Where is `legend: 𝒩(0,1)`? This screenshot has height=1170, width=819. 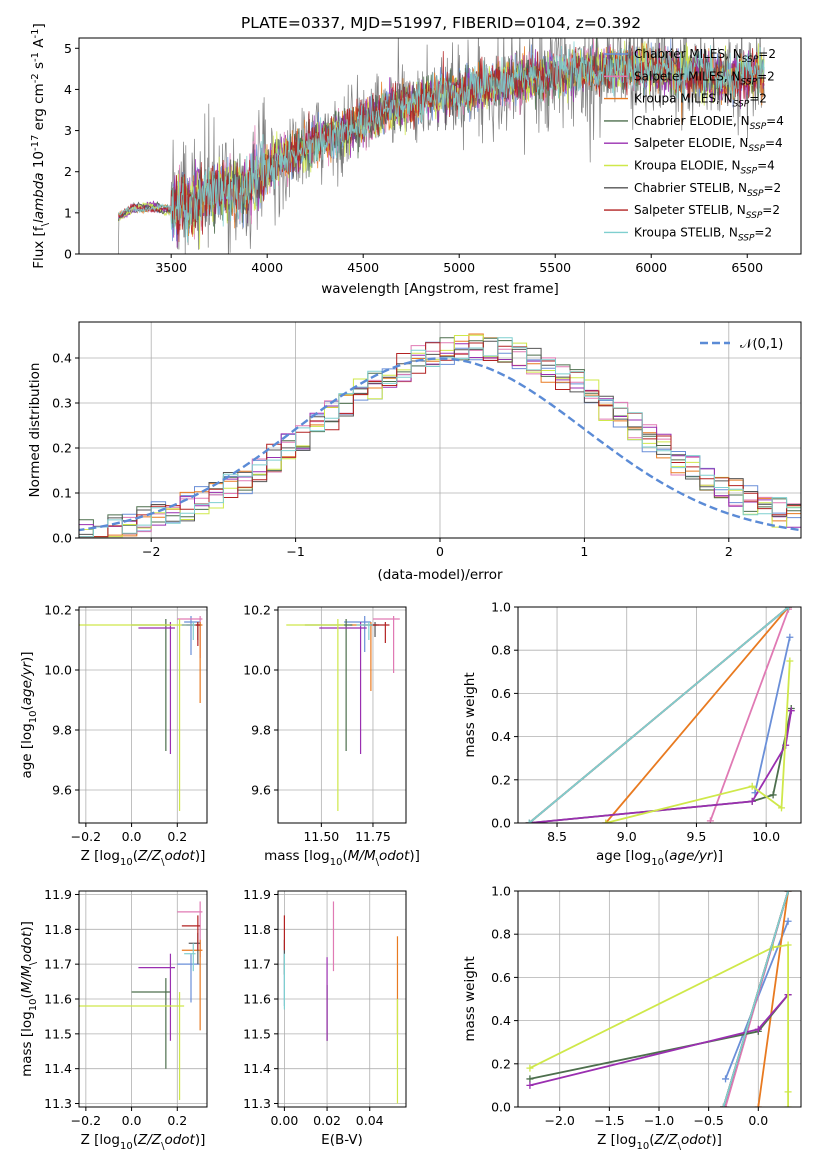 legend: 𝒩(0,1) is located at coordinates (741, 344).